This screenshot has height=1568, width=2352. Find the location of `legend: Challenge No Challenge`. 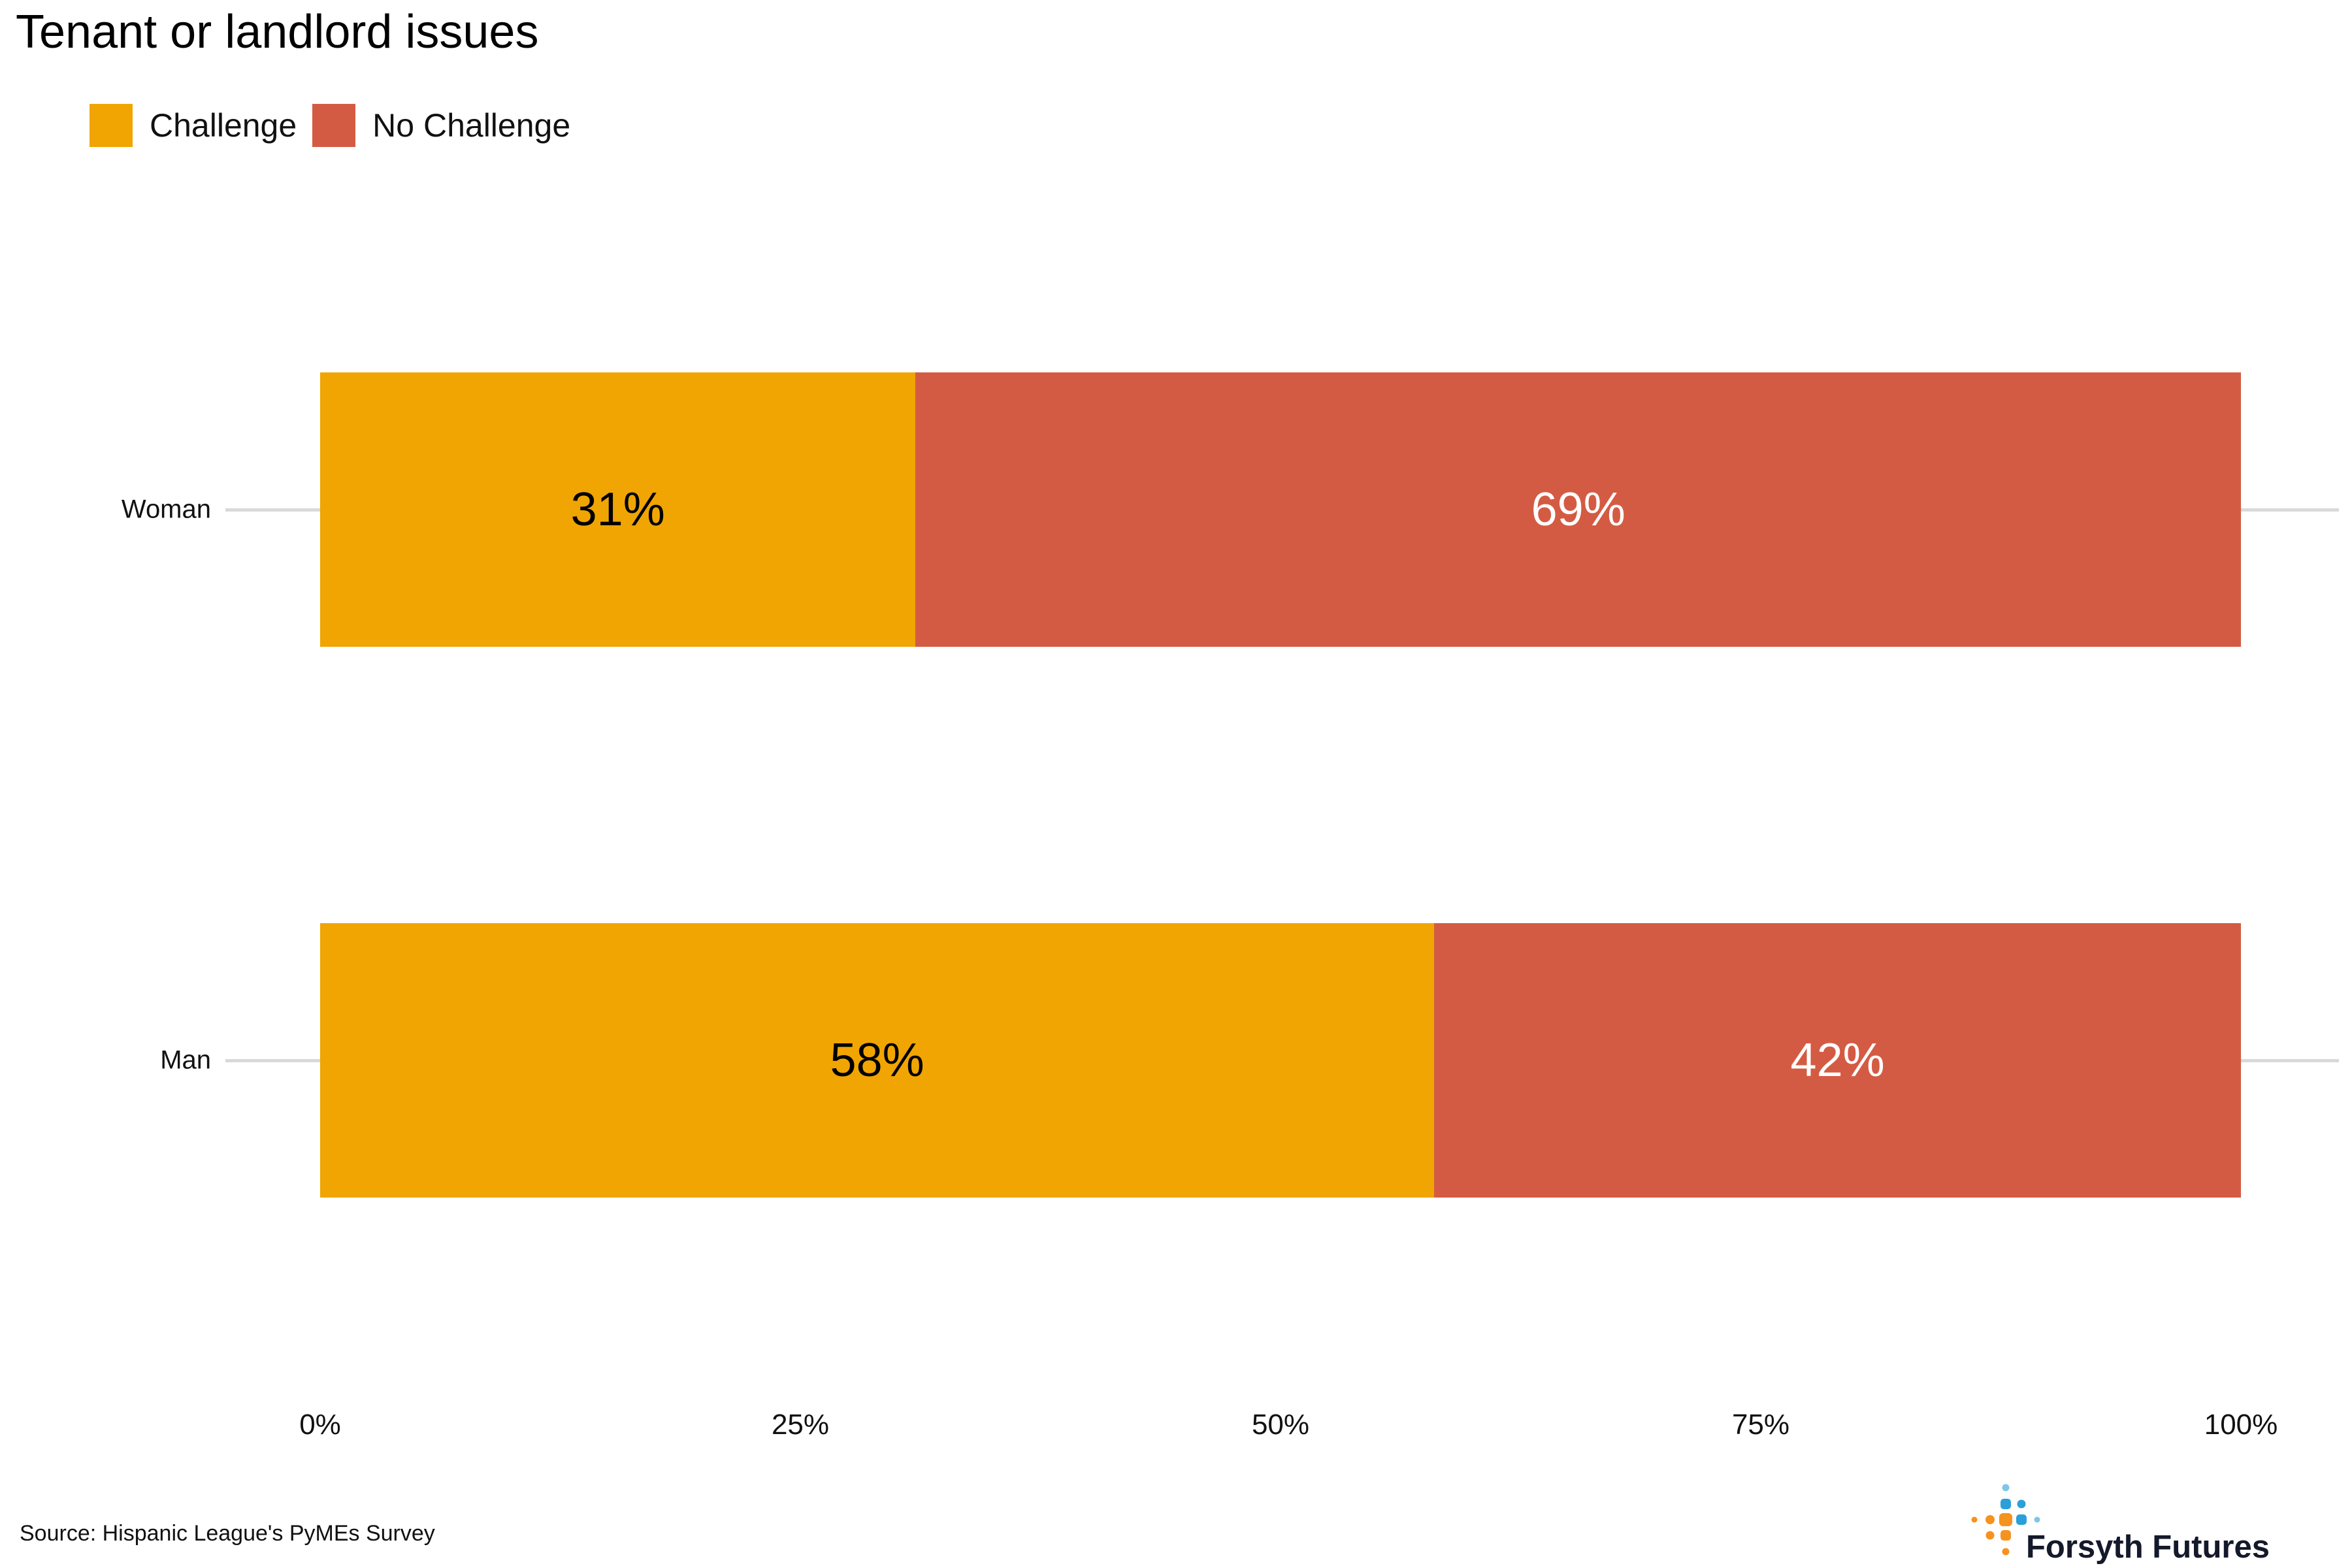

legend: Challenge No Challenge is located at coordinates (330, 125).